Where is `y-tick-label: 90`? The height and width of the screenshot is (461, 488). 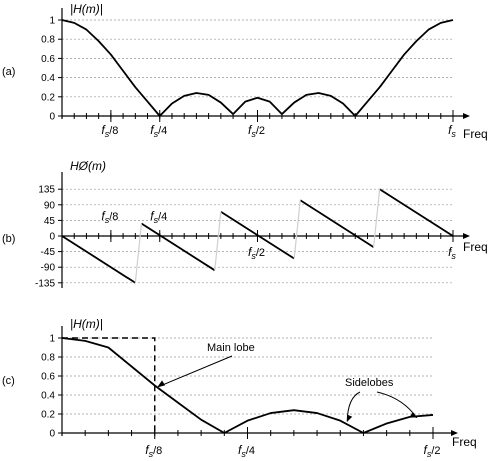 y-tick-label: 90 is located at coordinates (50, 205).